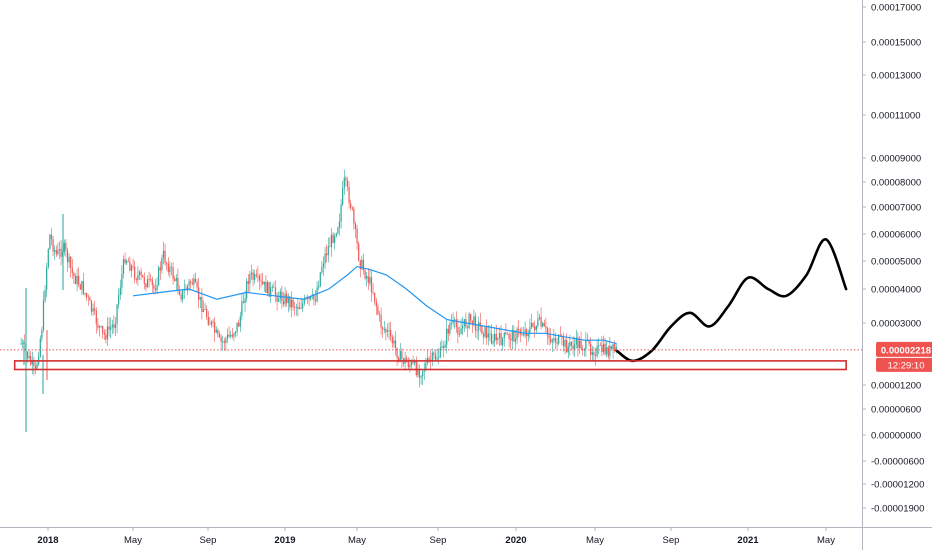 The height and width of the screenshot is (555, 932). What do you see at coordinates (430, 365) in the screenshot?
I see `support-zone-box` at bounding box center [430, 365].